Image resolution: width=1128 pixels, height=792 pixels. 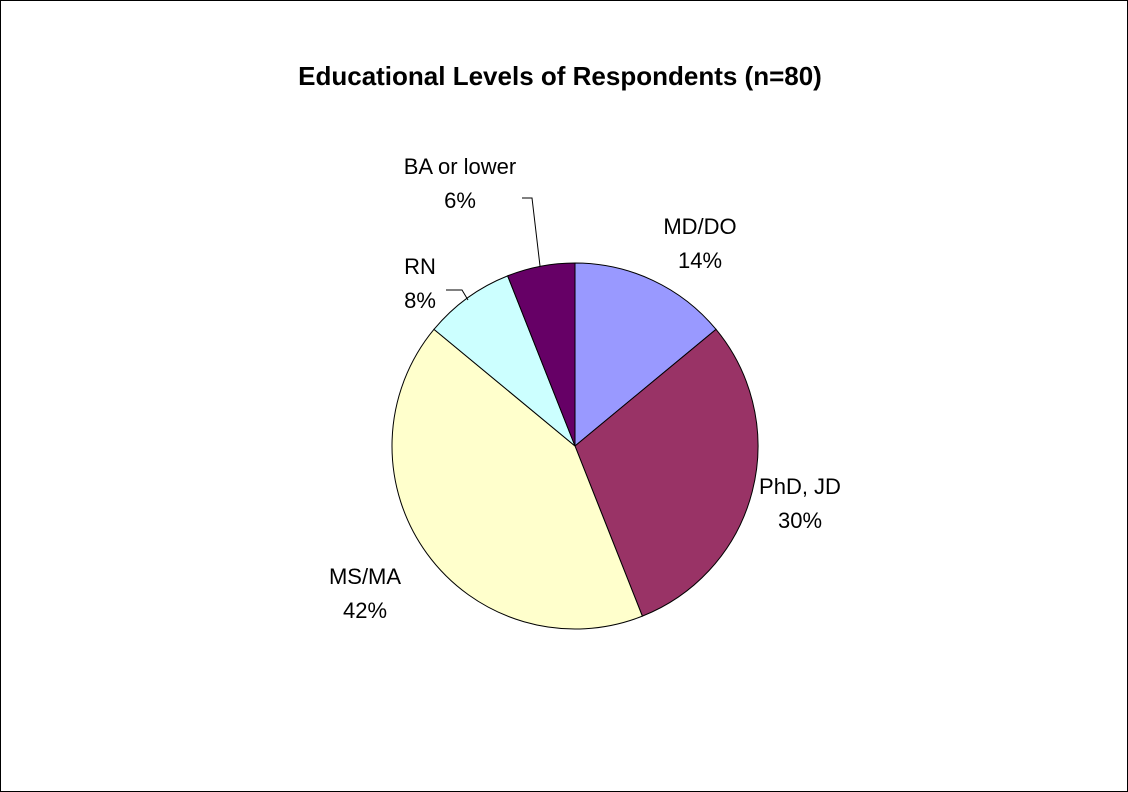 I want to click on slice-value-label: 30%, so click(x=800, y=520).